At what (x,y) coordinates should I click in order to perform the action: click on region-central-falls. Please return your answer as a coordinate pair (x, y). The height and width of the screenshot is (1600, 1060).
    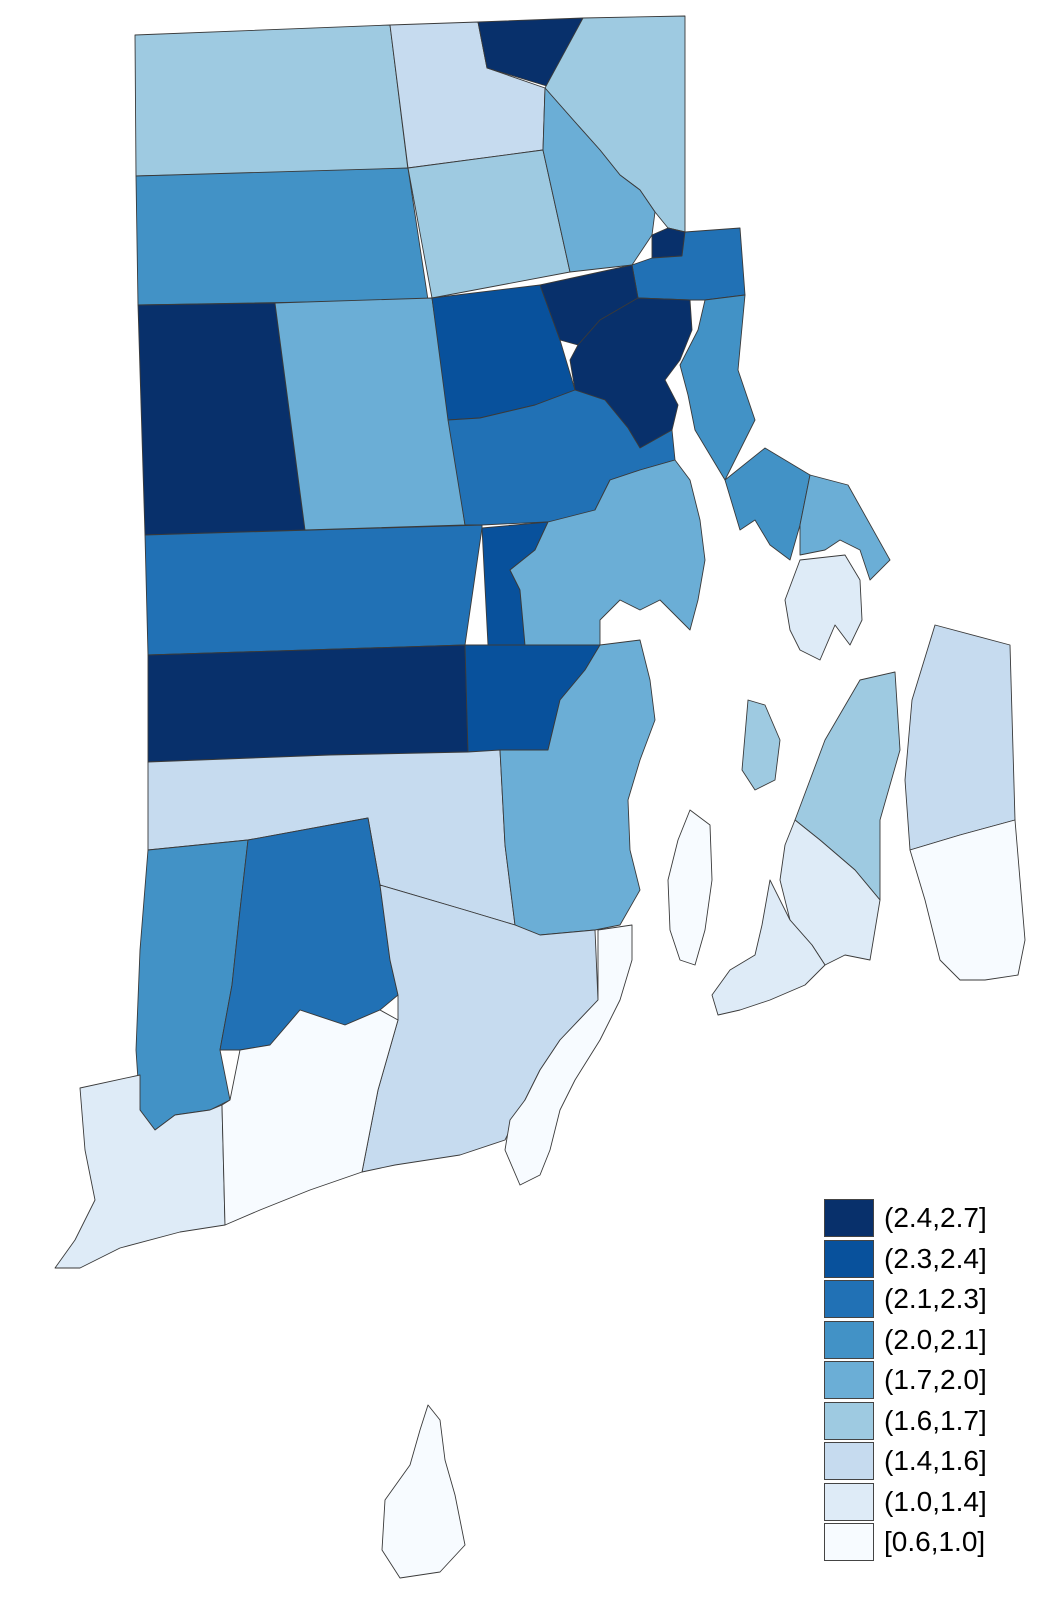
    Looking at the image, I should click on (668, 243).